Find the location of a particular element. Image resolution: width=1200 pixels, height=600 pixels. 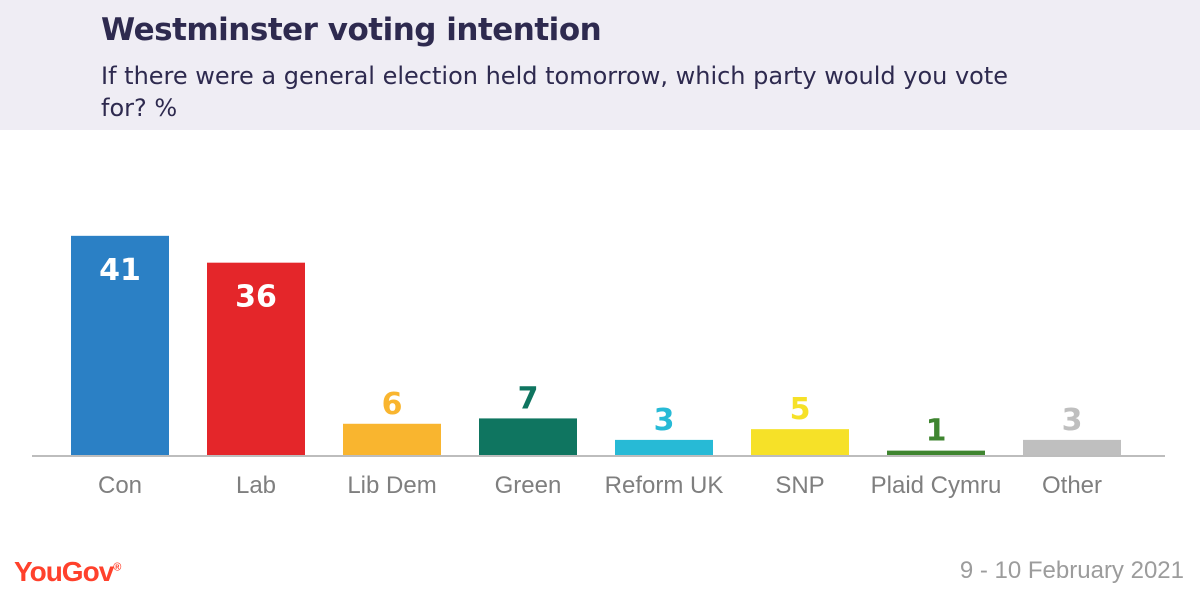

category-label-reform-uk: Reform UK is located at coordinates (664, 485).